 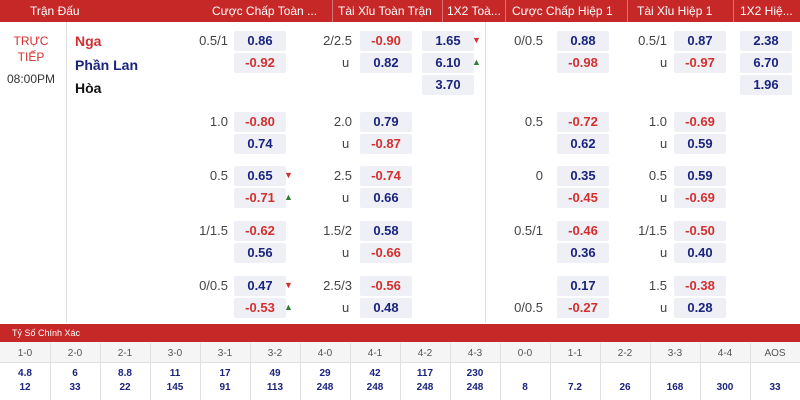 I want to click on ft-1x2-away-odd: 6.10, so click(x=448, y=63).